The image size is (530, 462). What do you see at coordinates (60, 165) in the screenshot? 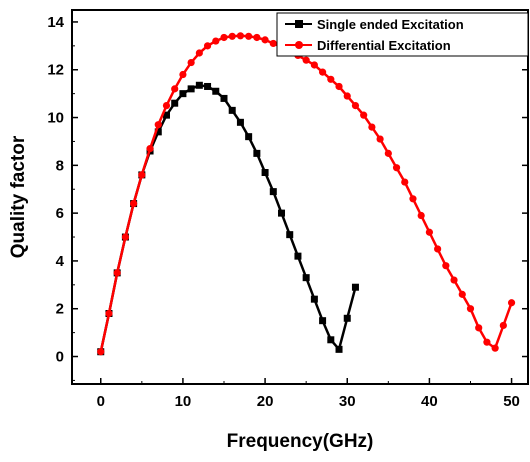
I see `y-tick-label: 8` at bounding box center [60, 165].